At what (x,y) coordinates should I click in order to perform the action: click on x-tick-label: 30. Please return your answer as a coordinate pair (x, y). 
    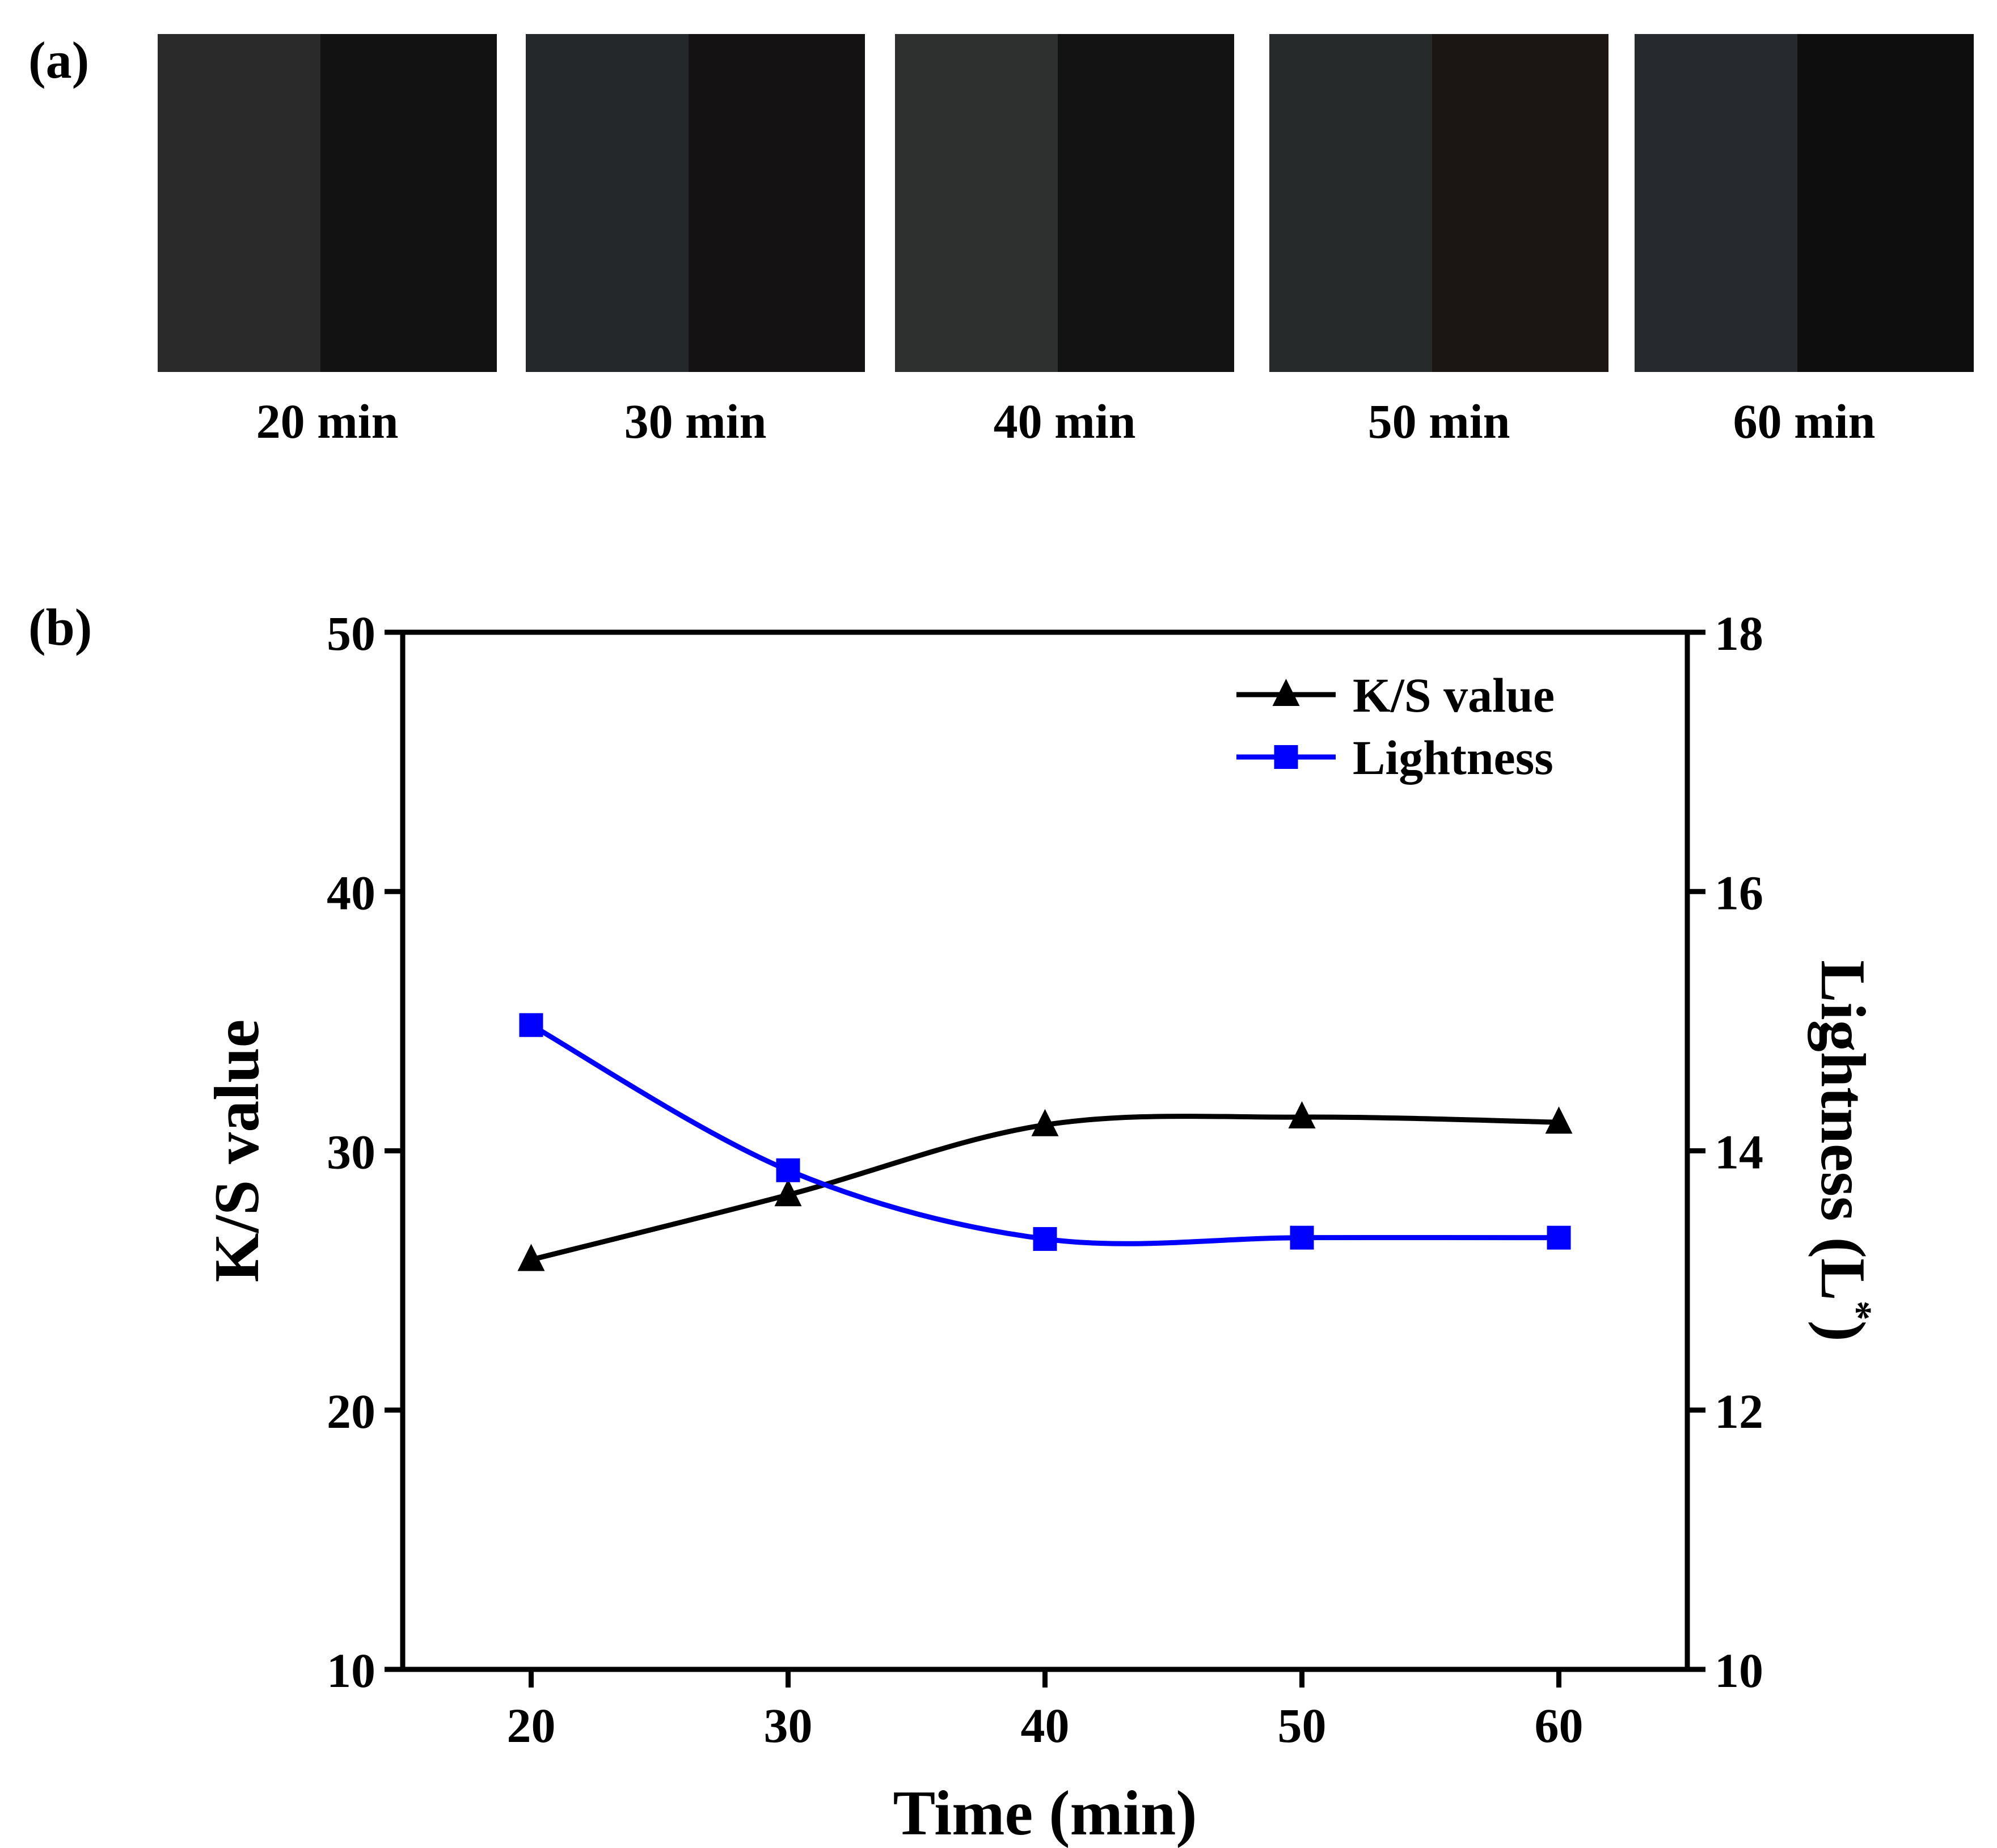
    Looking at the image, I should click on (788, 1725).